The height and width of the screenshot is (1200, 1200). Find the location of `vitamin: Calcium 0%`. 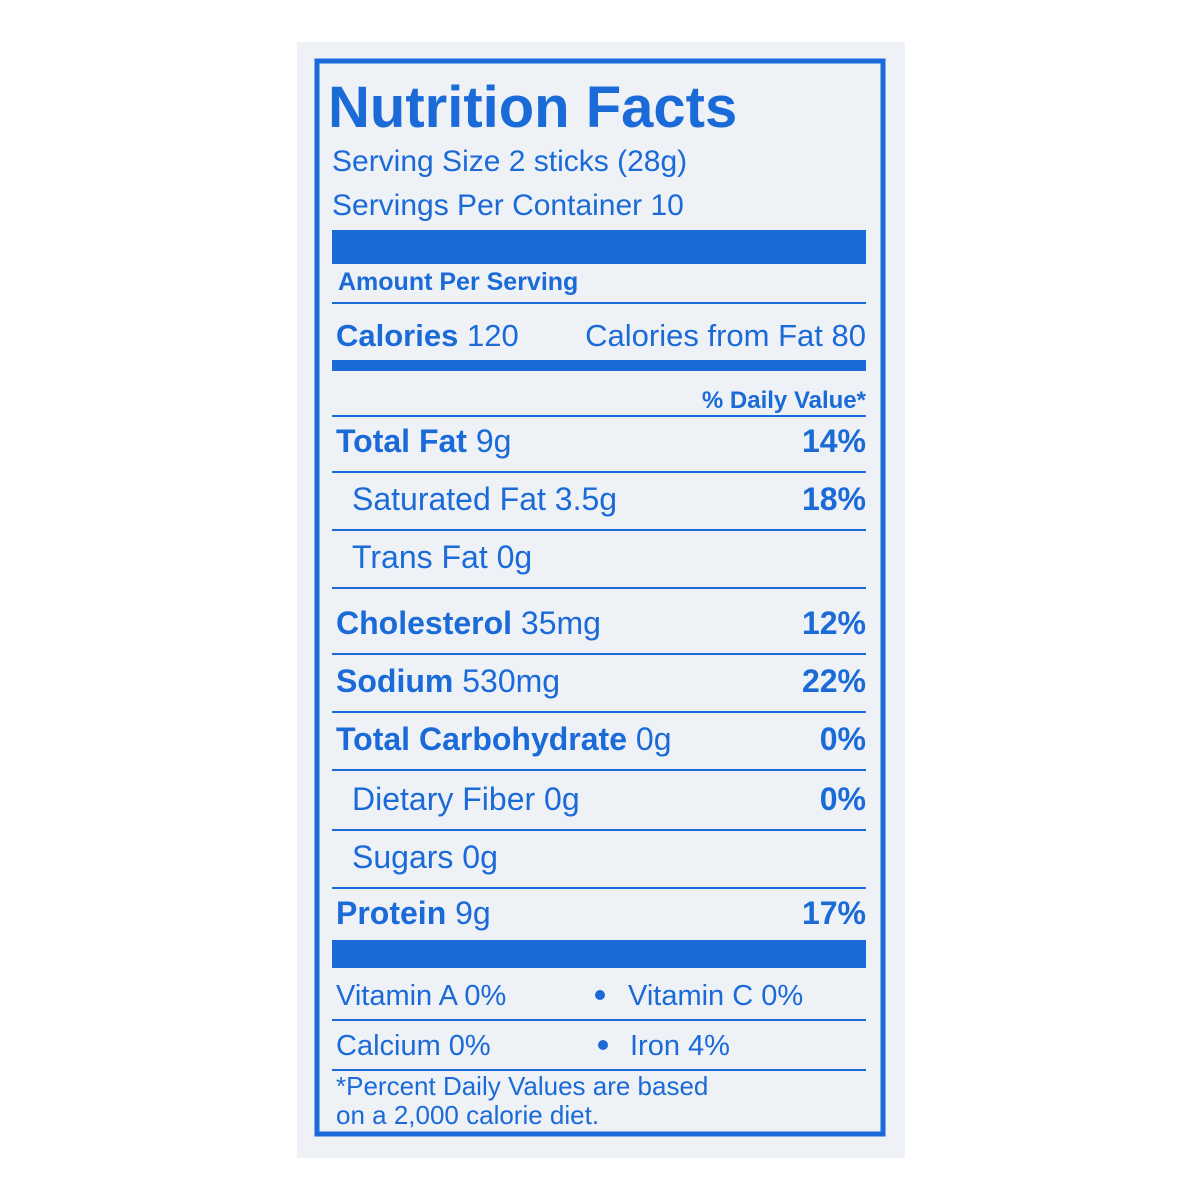

vitamin: Calcium 0% is located at coordinates (413, 1046).